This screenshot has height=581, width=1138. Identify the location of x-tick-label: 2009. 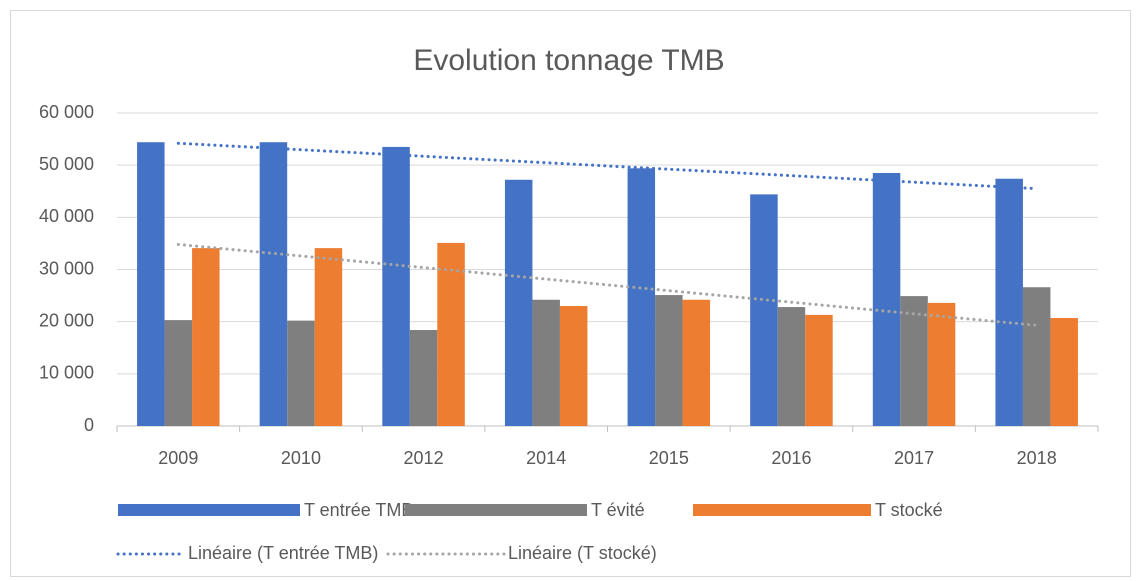
(178, 458).